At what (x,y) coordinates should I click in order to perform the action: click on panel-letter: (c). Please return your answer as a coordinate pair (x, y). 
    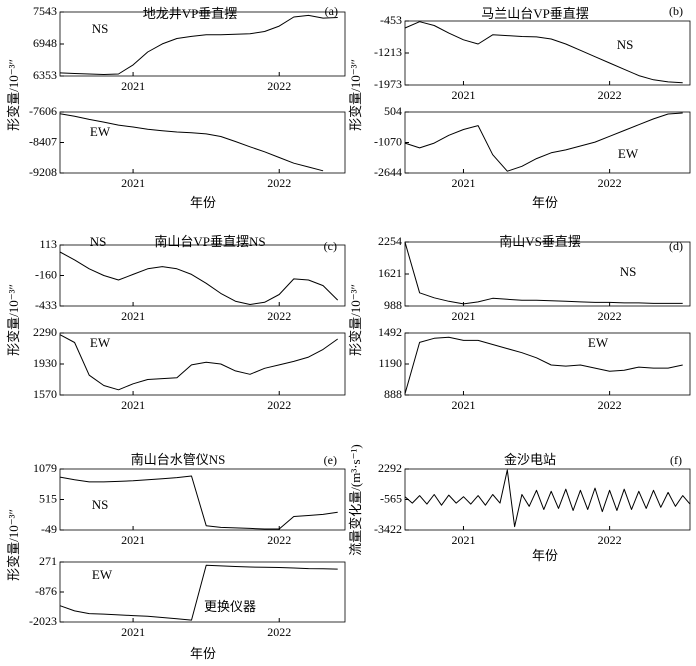
    Looking at the image, I should click on (330, 246).